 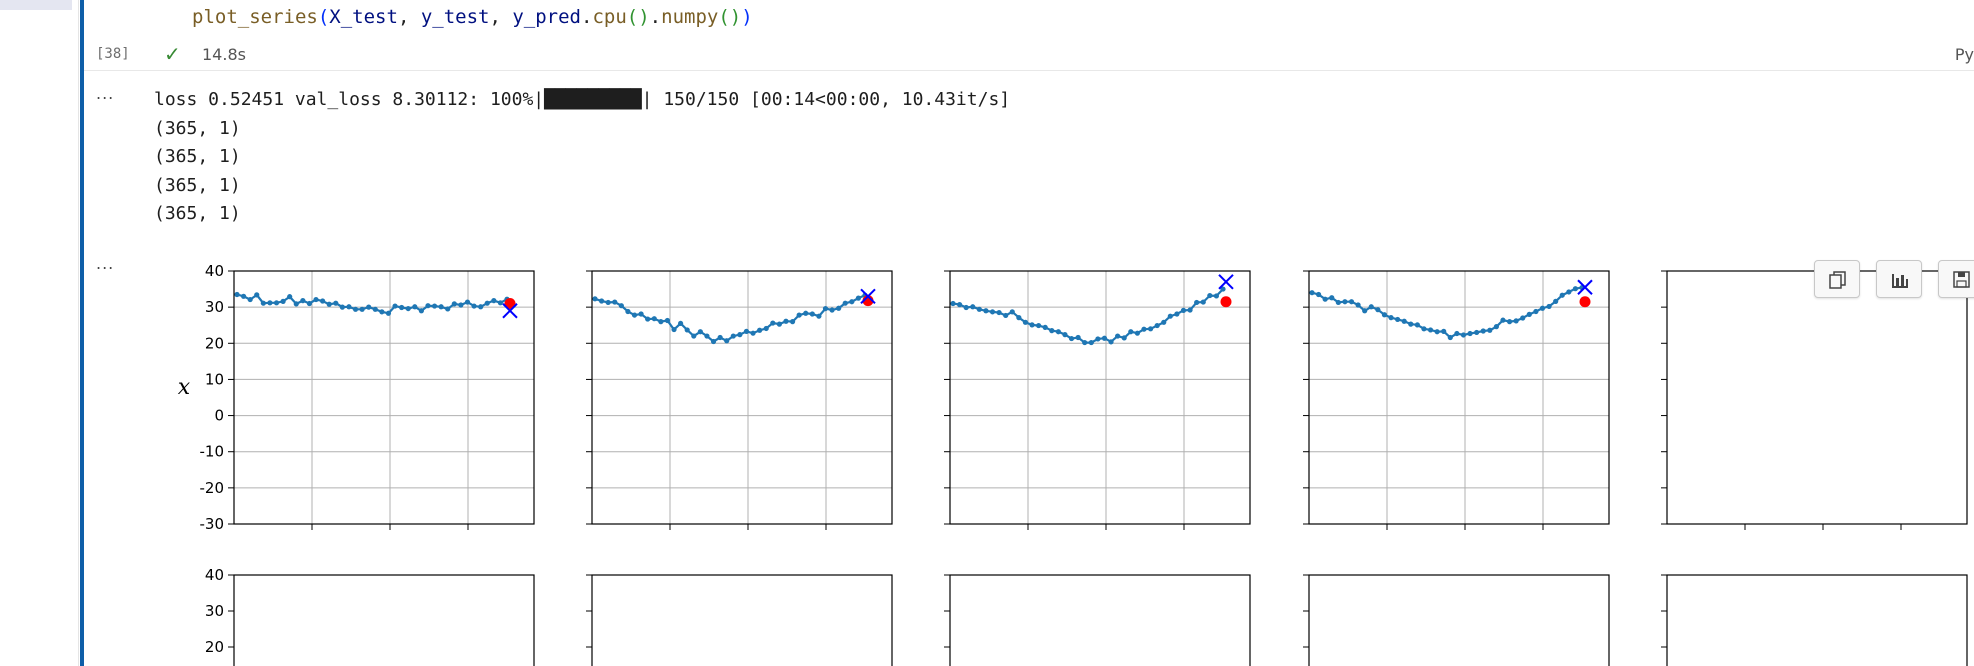 I want to click on execution-time: 14.8s, so click(x=224, y=54).